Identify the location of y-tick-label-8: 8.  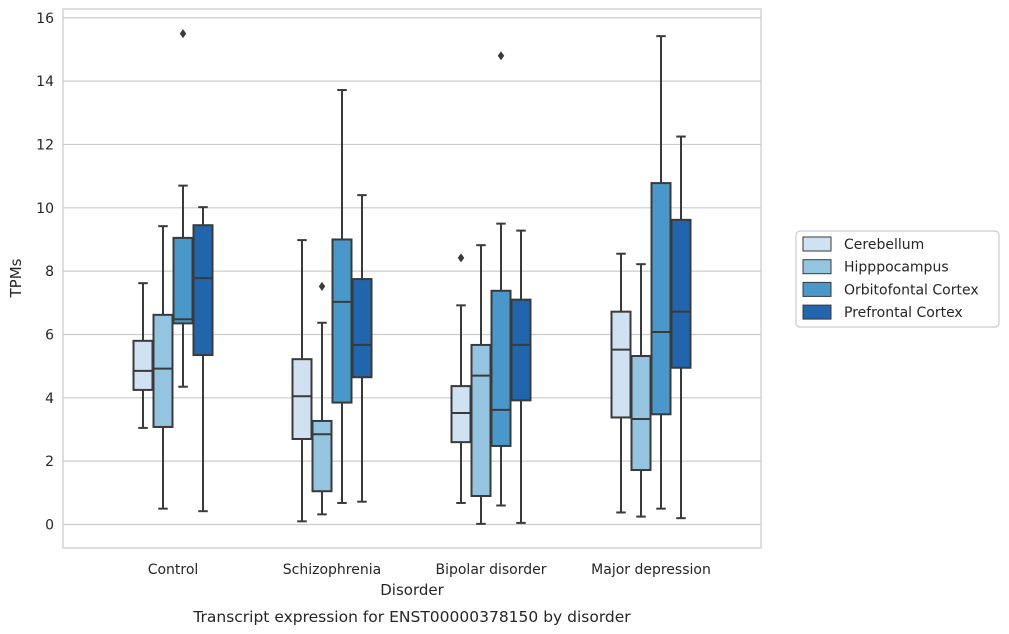
(49, 272).